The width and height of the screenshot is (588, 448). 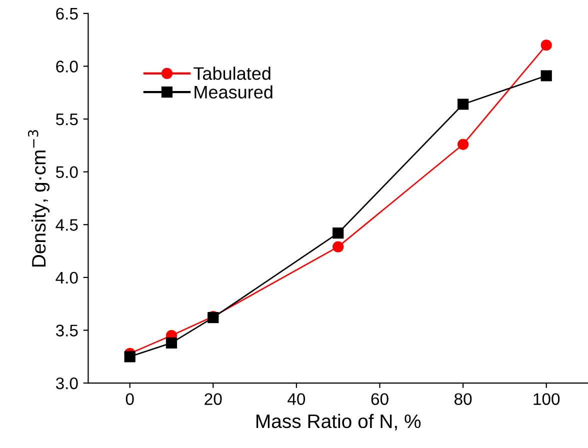 I want to click on x-tick-label: 60, so click(x=379, y=399).